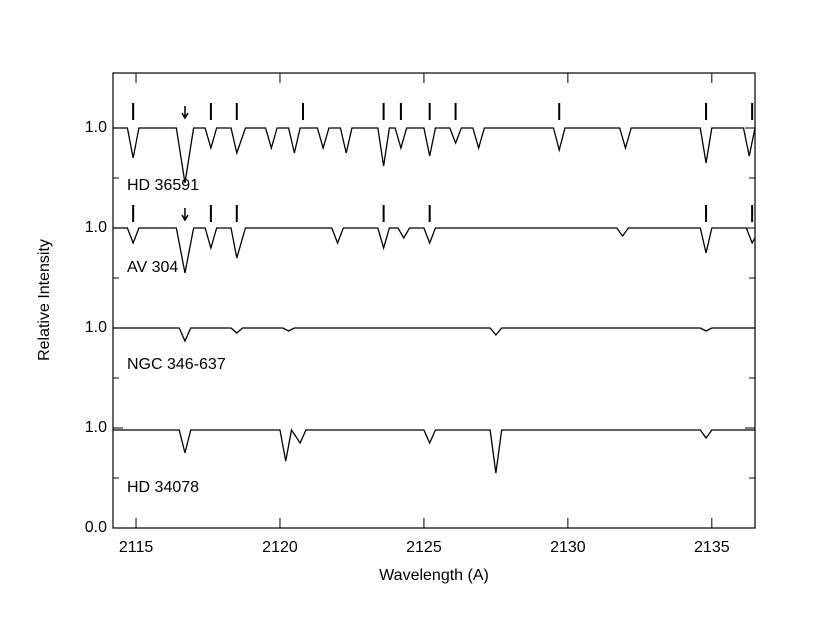 This screenshot has height=640, width=830. Describe the element at coordinates (44, 300) in the screenshot. I see `y-axis-label: Relative Intensity` at that location.